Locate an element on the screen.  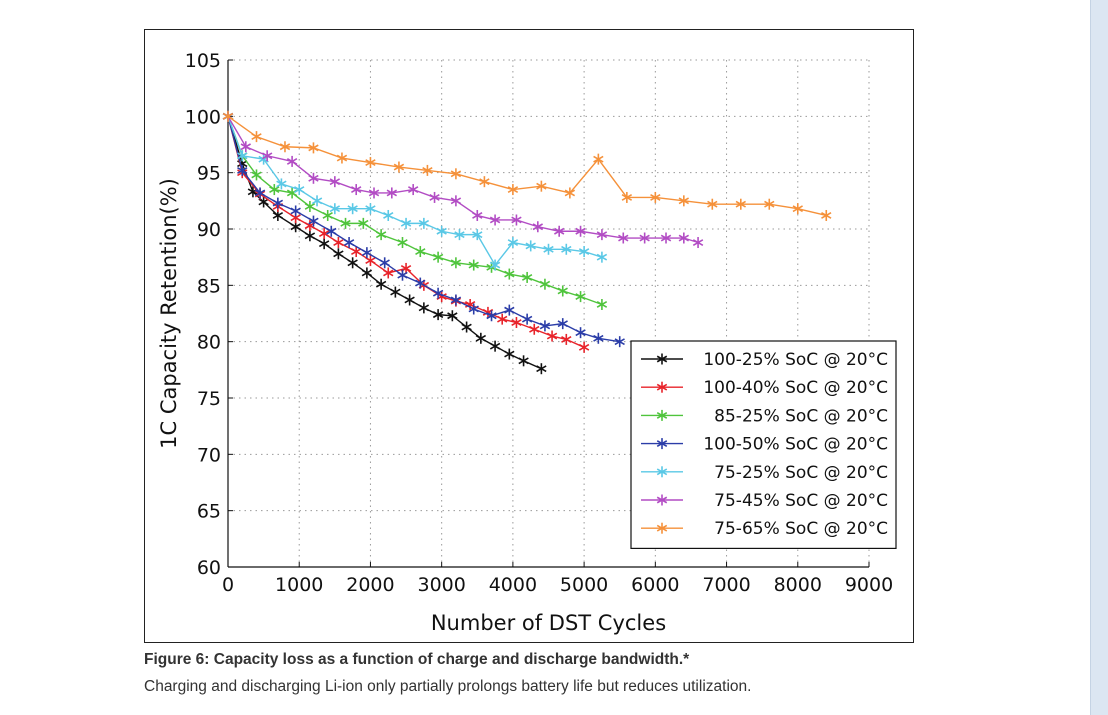
y-tick-label: 70 is located at coordinates (209, 455).